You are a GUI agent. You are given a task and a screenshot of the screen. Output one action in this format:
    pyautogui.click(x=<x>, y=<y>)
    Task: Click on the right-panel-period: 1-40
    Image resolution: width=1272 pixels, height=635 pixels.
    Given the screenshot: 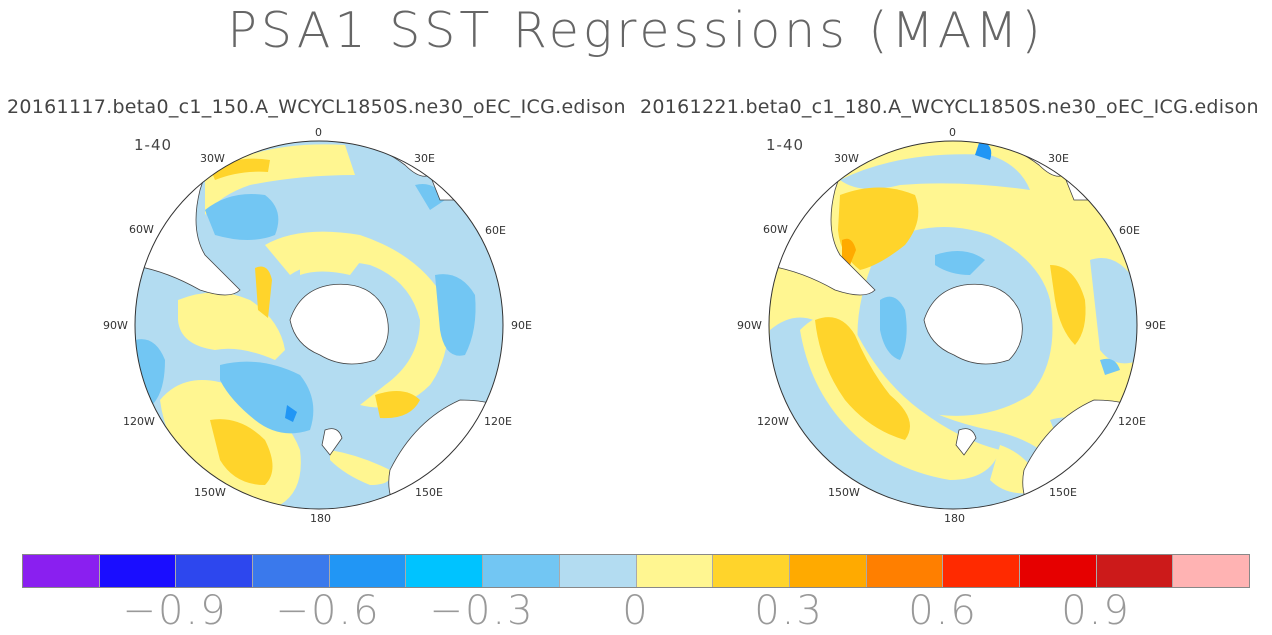 What is the action you would take?
    pyautogui.click(x=785, y=145)
    